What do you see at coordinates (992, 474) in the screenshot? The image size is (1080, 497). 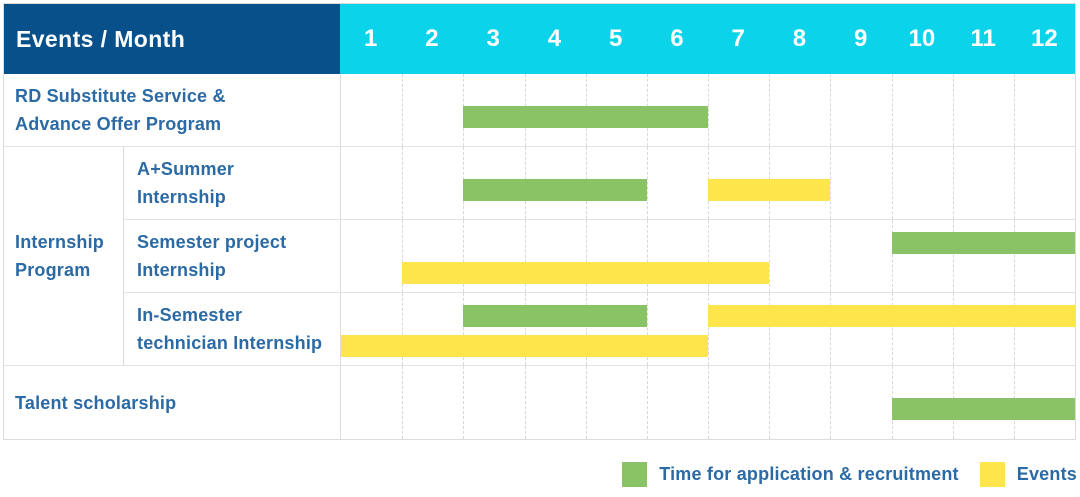 I see `legend-swatch-yellow` at bounding box center [992, 474].